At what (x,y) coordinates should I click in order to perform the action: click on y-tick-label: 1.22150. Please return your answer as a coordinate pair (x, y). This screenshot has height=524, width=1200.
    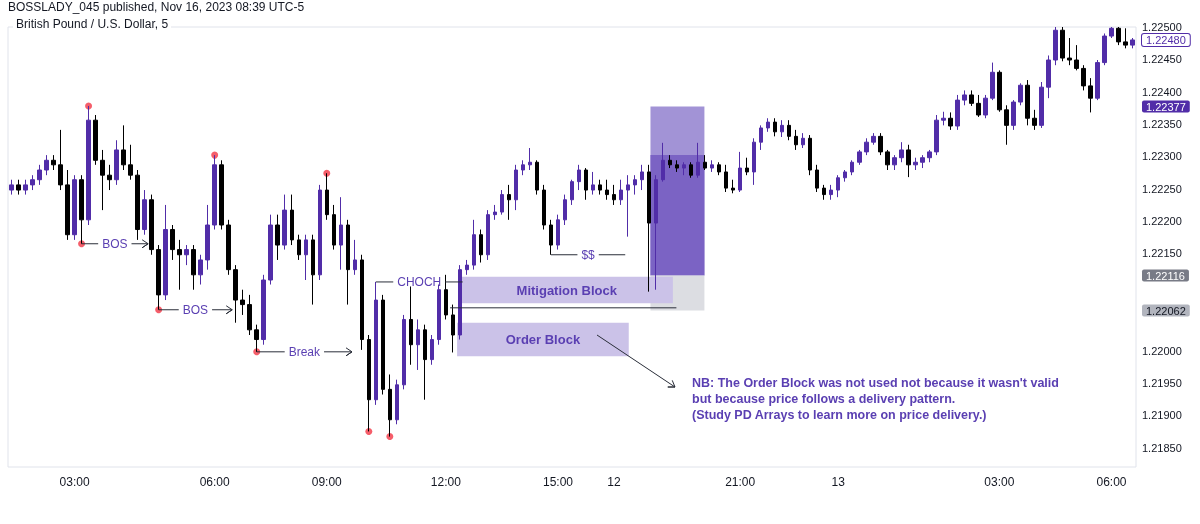
    Looking at the image, I should click on (1162, 253).